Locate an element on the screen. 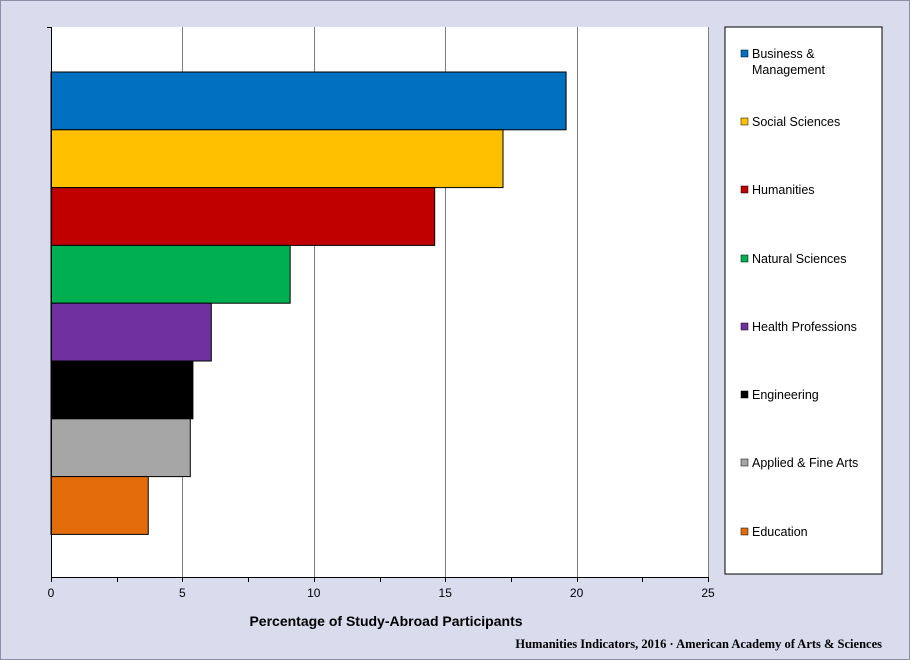  x-tick-label: 20 is located at coordinates (577, 593).